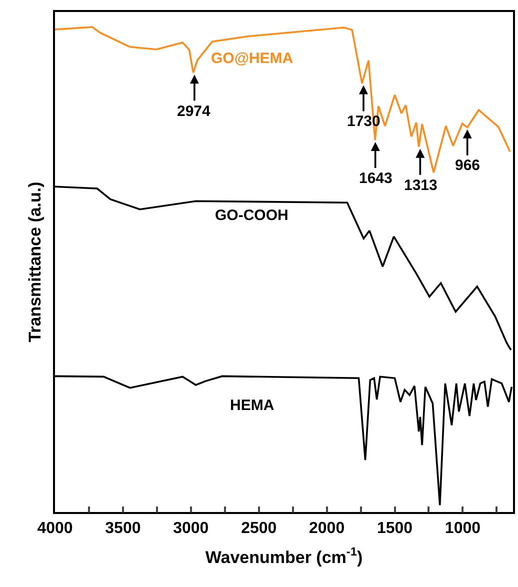  I want to click on x-tick-label: 3500, so click(123, 528).